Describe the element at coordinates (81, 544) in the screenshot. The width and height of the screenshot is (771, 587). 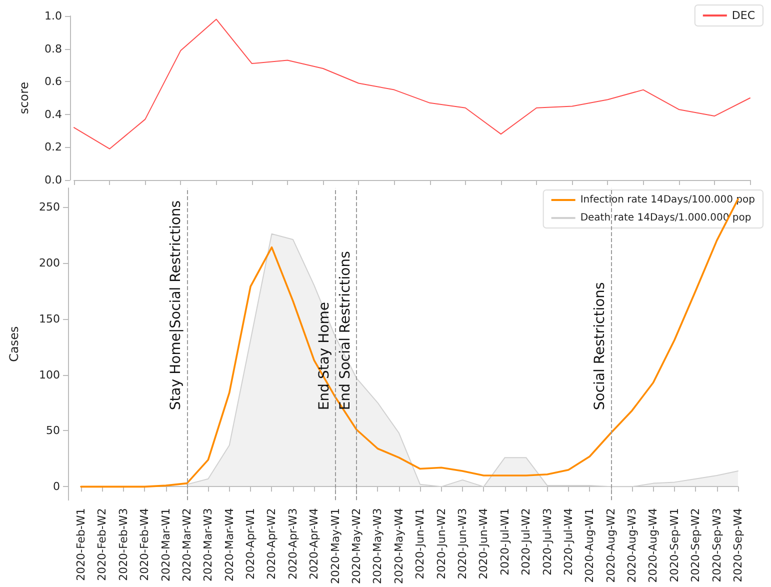
I see `x-tick-label: 2020-Feb-W1` at that location.